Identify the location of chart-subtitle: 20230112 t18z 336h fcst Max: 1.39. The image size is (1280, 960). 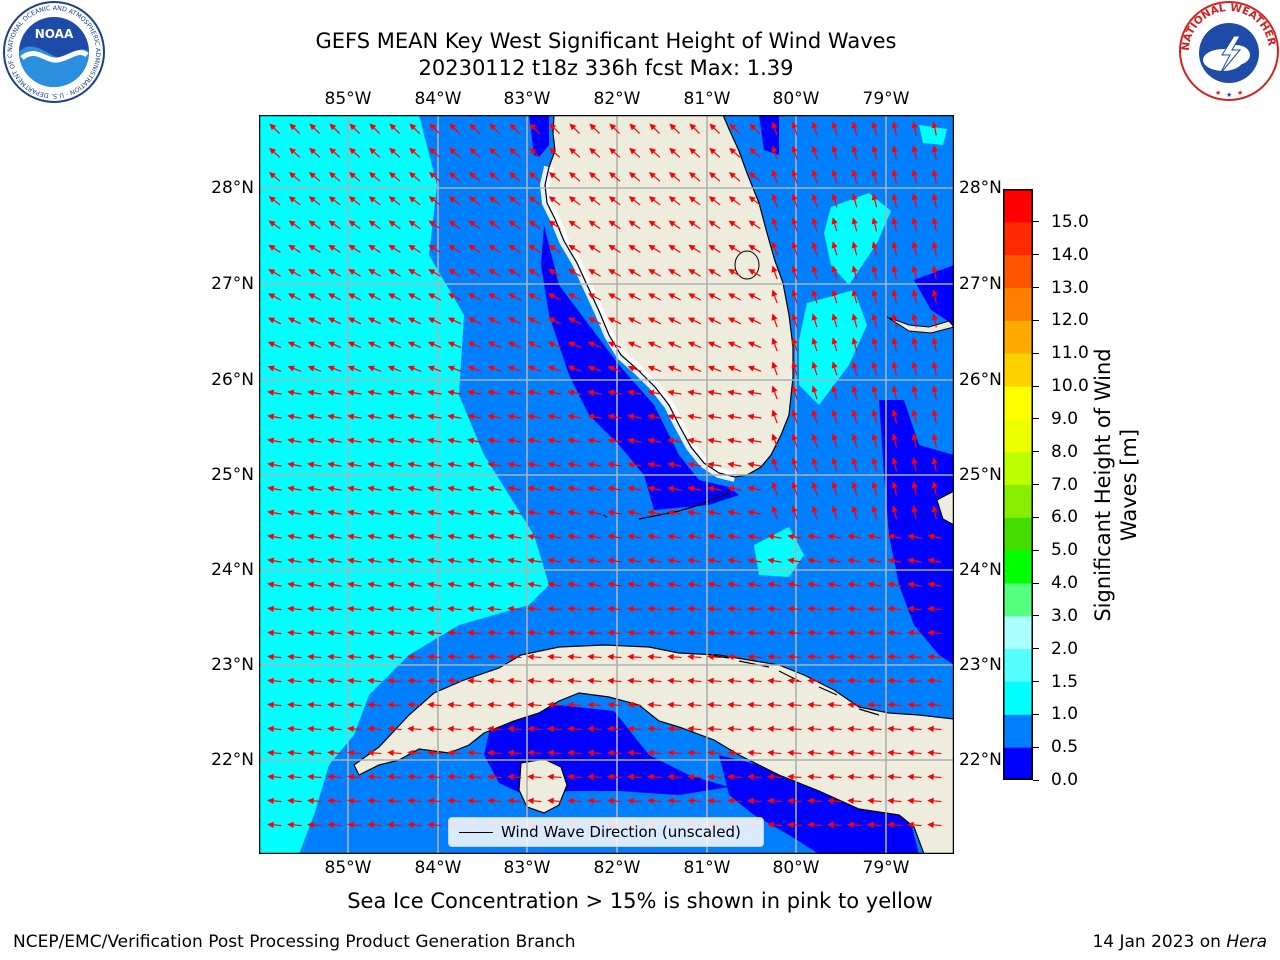
(606, 68).